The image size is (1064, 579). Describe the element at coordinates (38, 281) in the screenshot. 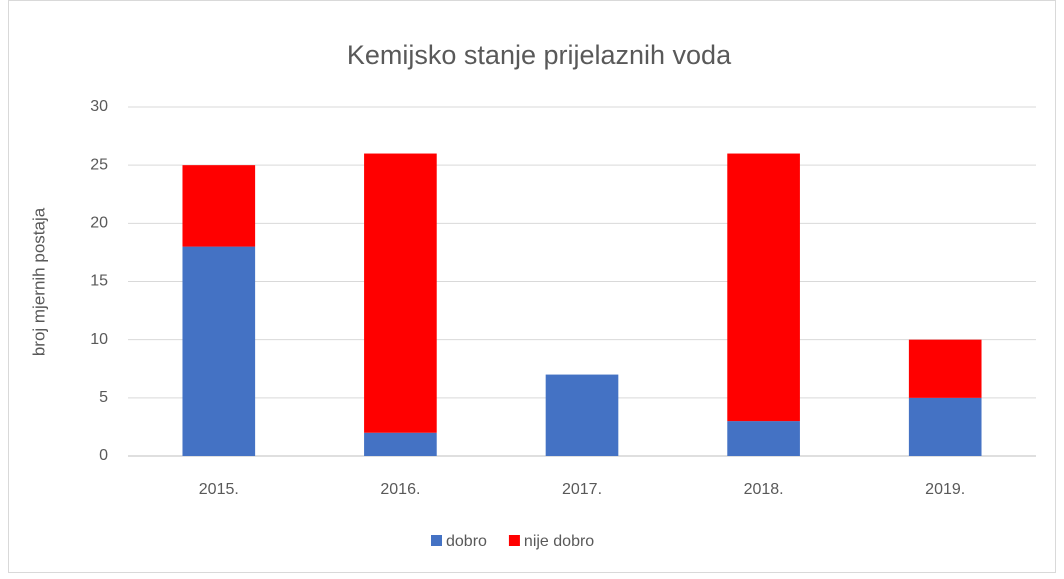

I see `y-axis-label: broj mjernih postaja` at that location.